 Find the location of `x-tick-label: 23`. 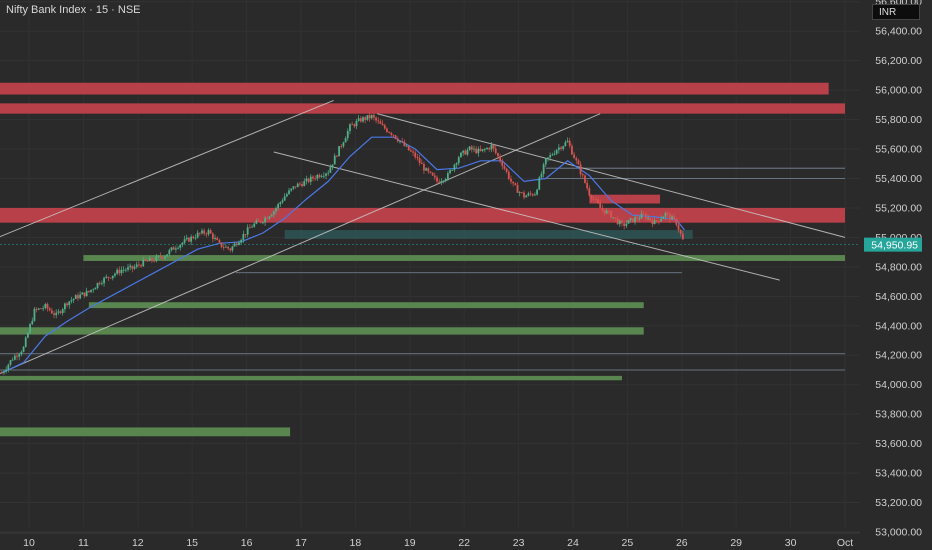

x-tick-label: 23 is located at coordinates (519, 543).